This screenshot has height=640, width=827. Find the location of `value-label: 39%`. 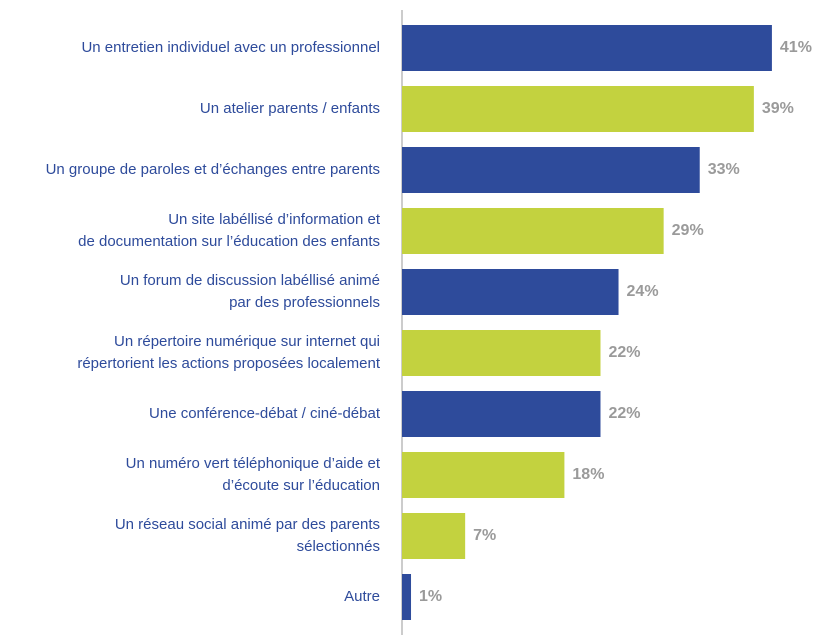

value-label: 39% is located at coordinates (778, 108).